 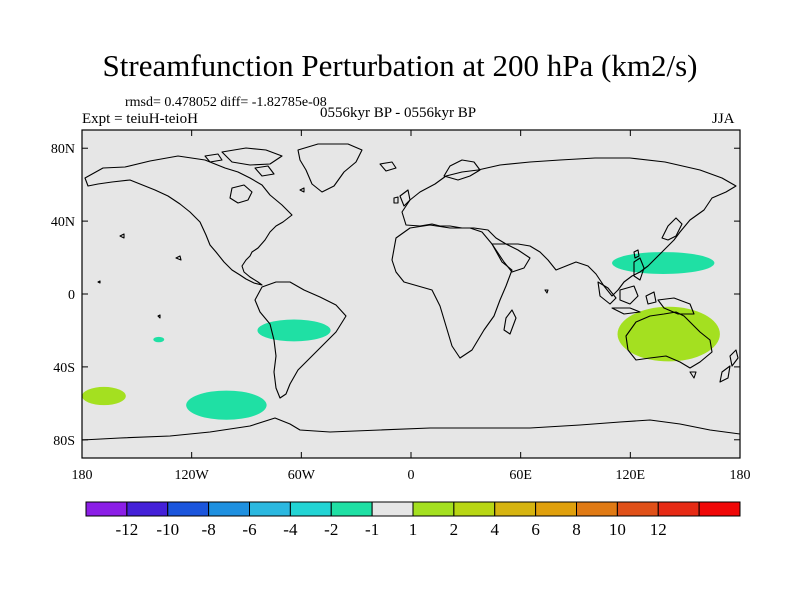 What do you see at coordinates (520, 475) in the screenshot?
I see `x-tick-label: 60E` at bounding box center [520, 475].